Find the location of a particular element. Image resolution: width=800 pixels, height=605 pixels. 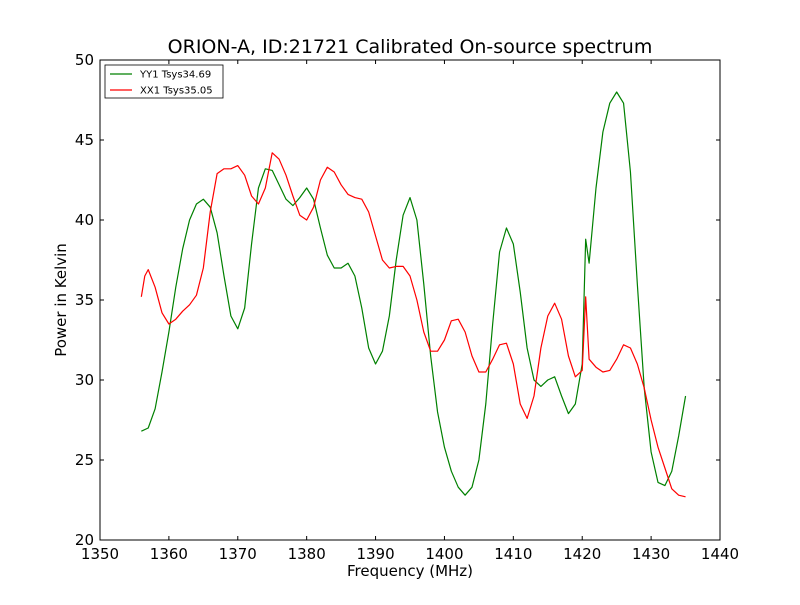

x-tick-label: 1430 is located at coordinates (651, 554).